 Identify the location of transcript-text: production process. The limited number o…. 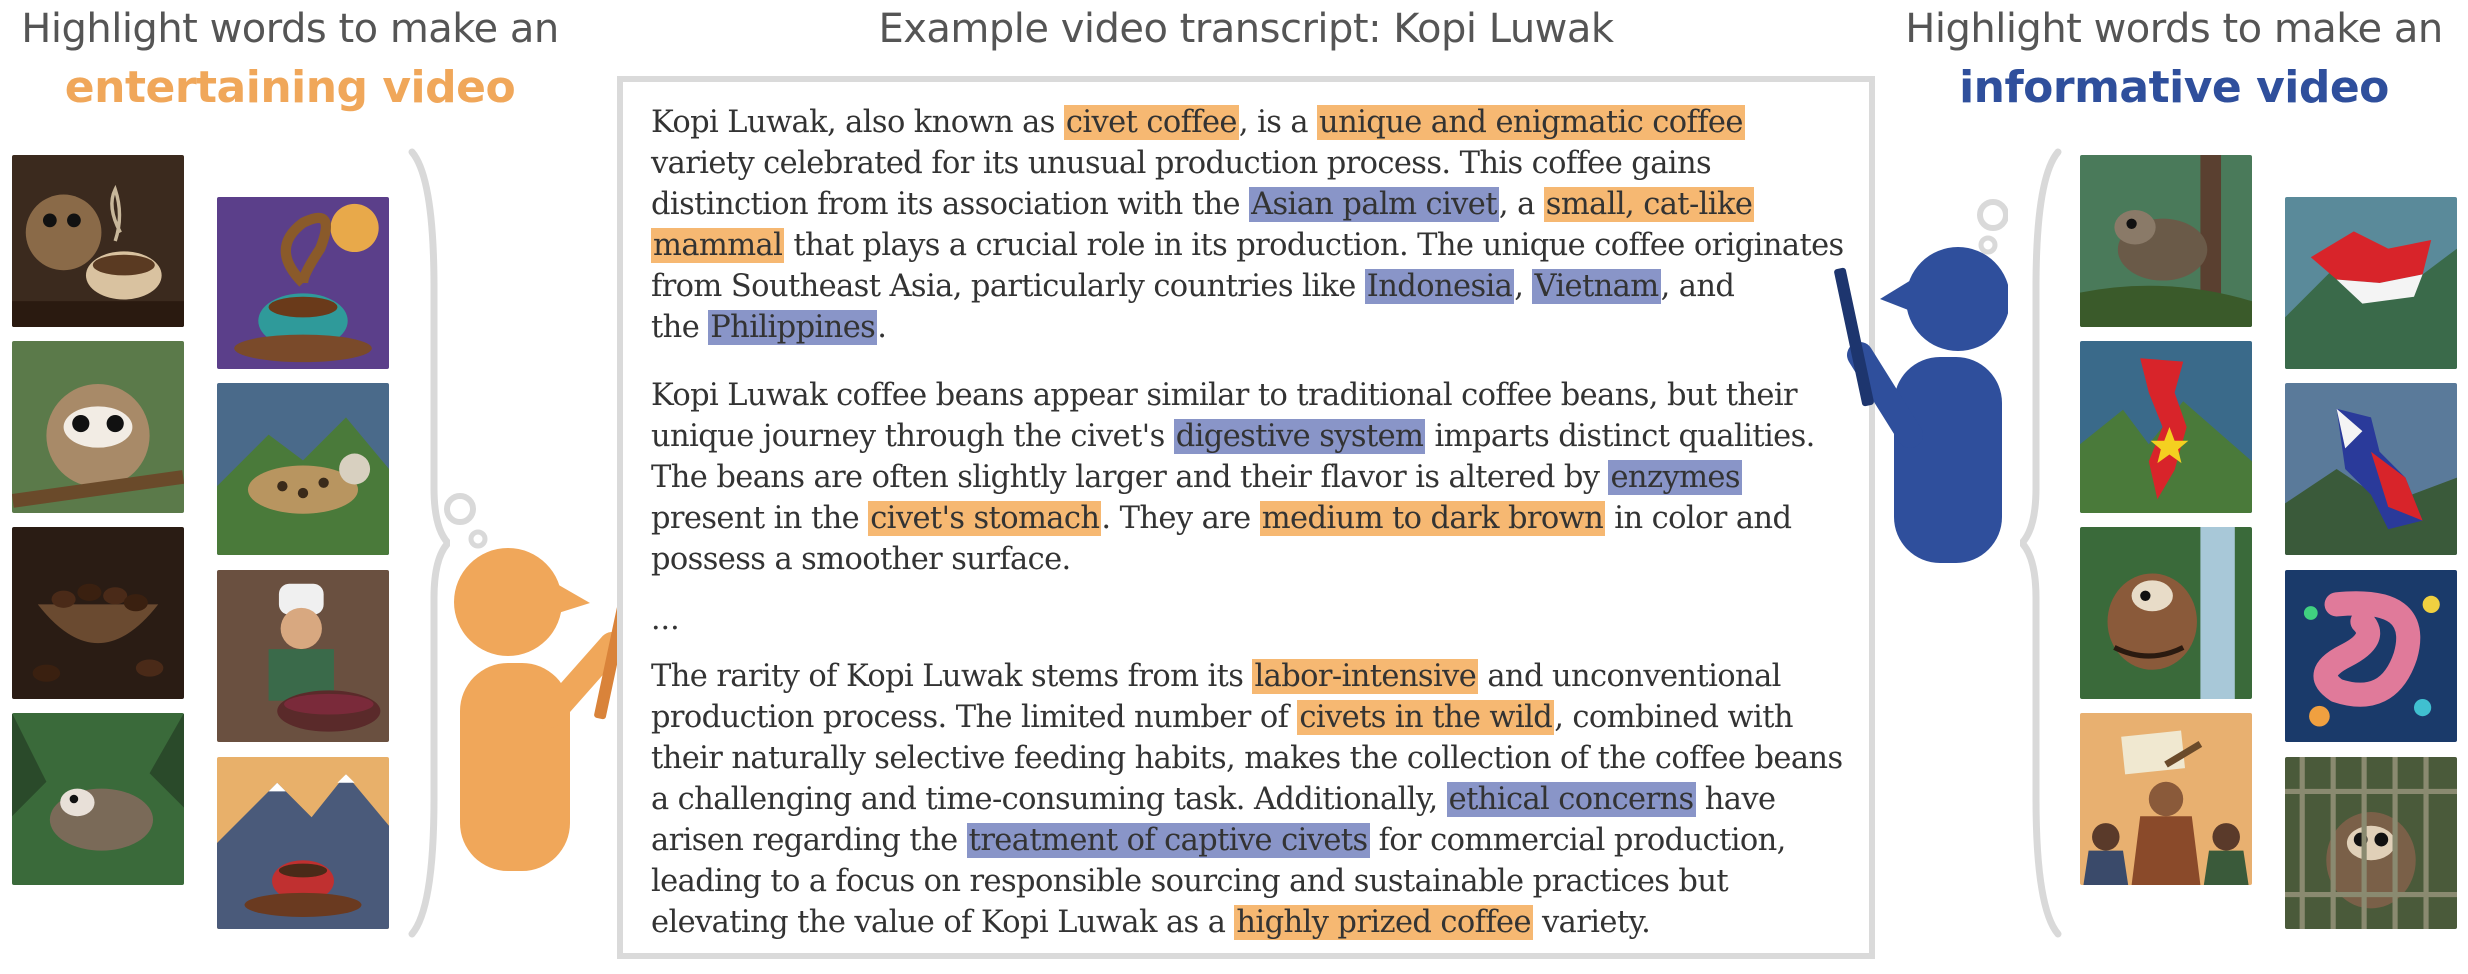
(974, 717).